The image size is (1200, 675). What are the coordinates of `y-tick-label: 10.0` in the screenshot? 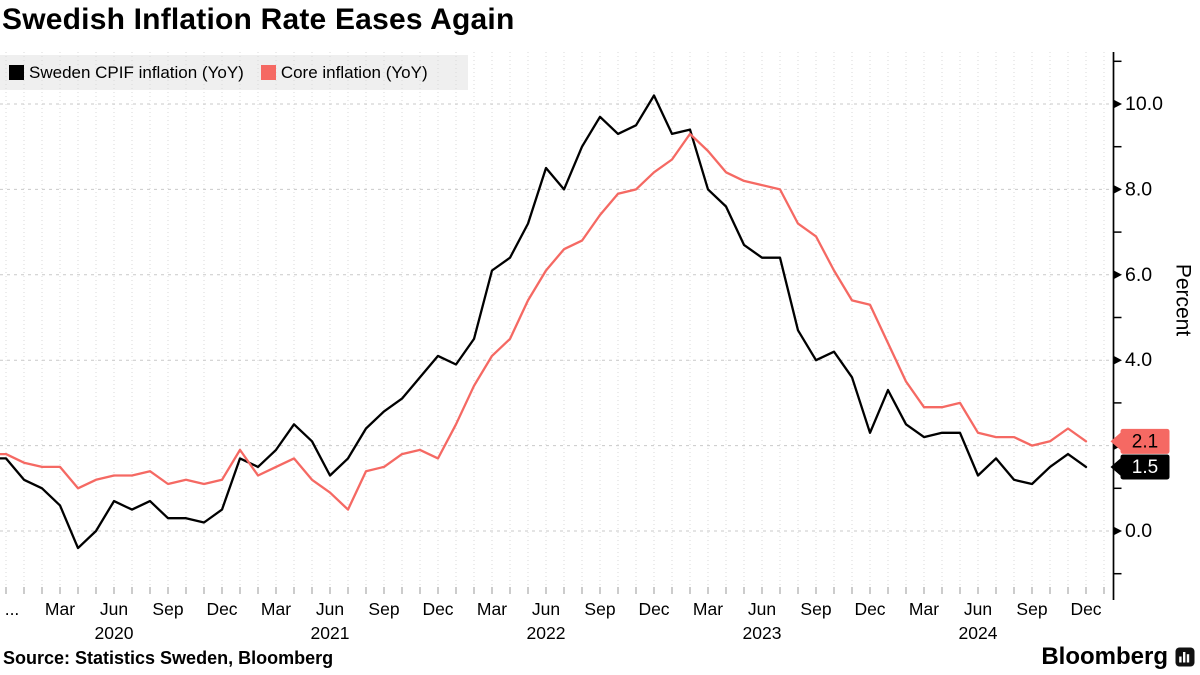 It's located at (1144, 104).